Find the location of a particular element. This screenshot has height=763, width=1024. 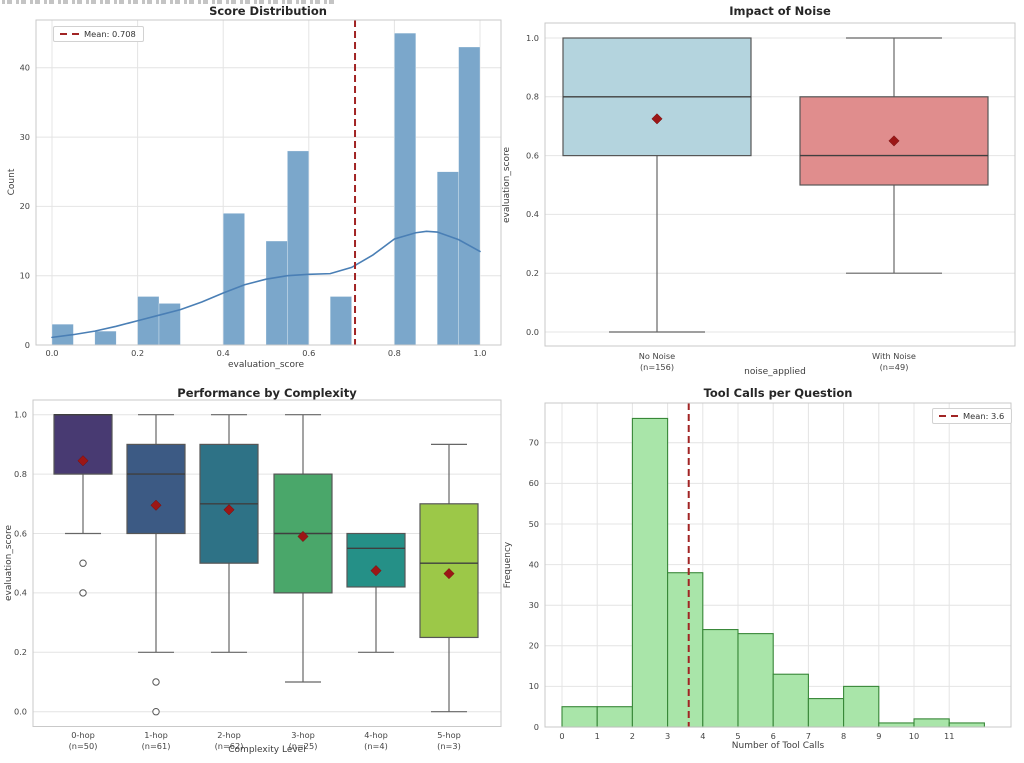

x-axis-label-evaluation-score: evaluation_score is located at coordinates (266, 365).